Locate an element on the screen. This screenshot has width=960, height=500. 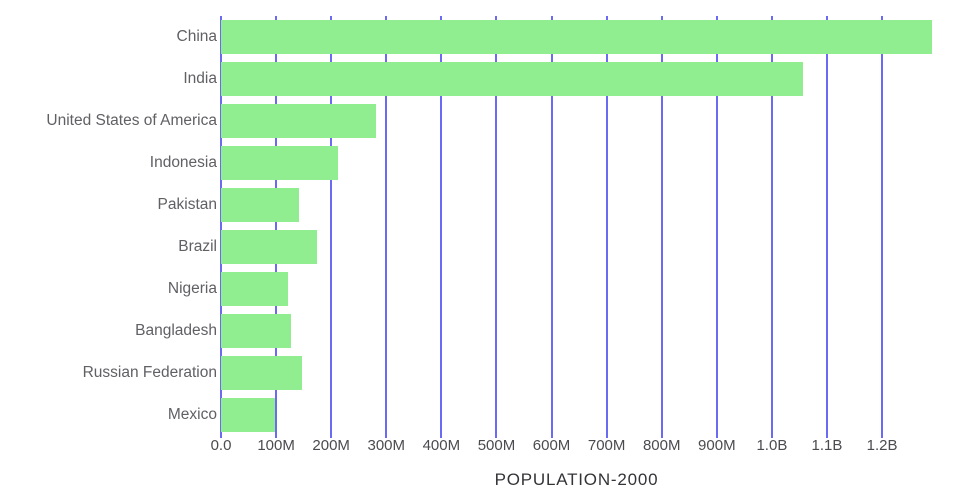
bar-indonesia is located at coordinates (279, 163).